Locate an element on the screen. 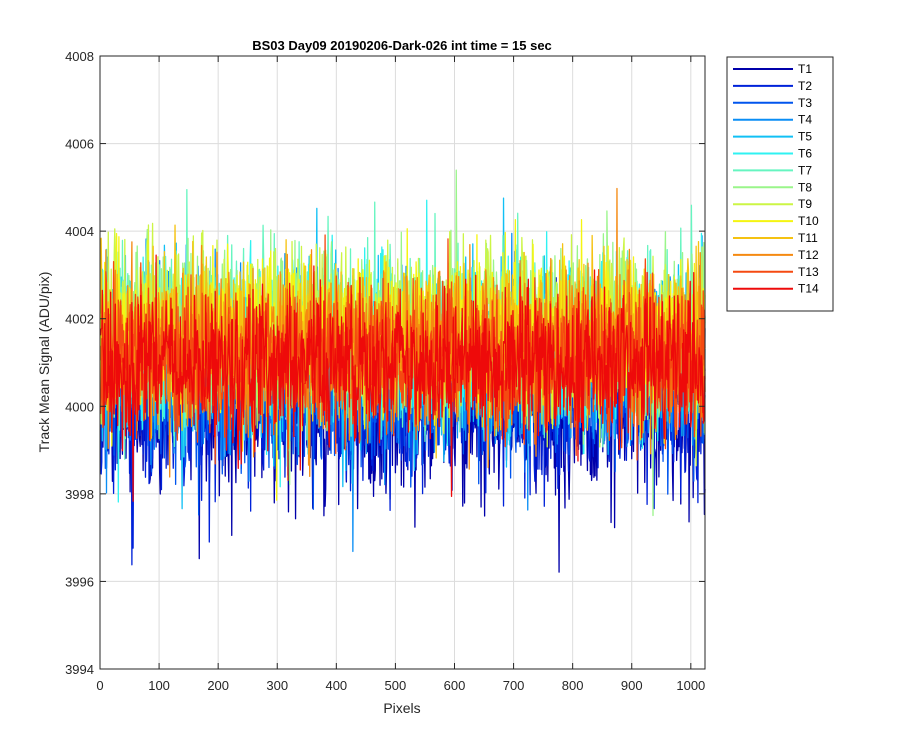 This screenshot has height=750, width=900. legend-label-t11: T11 is located at coordinates (808, 238).